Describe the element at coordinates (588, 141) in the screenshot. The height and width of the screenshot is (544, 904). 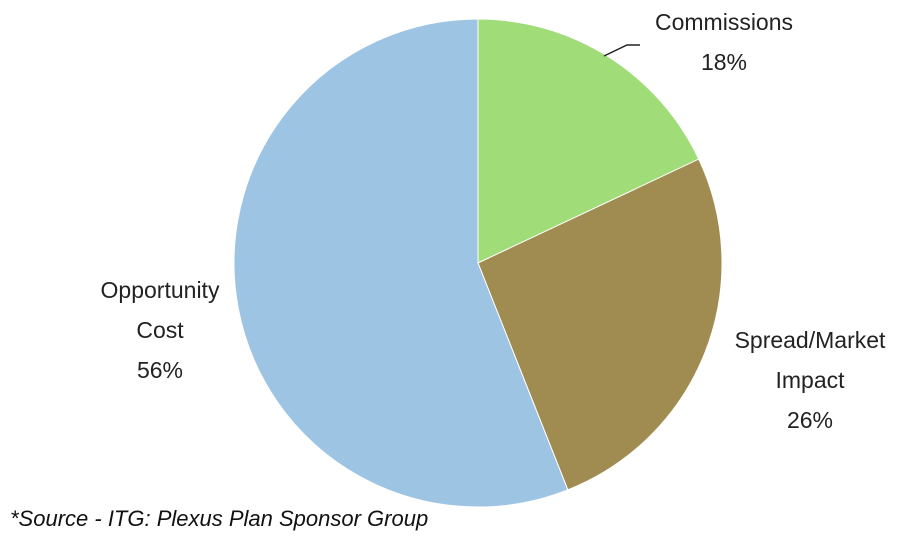
I see `pie-slice-commissions` at that location.